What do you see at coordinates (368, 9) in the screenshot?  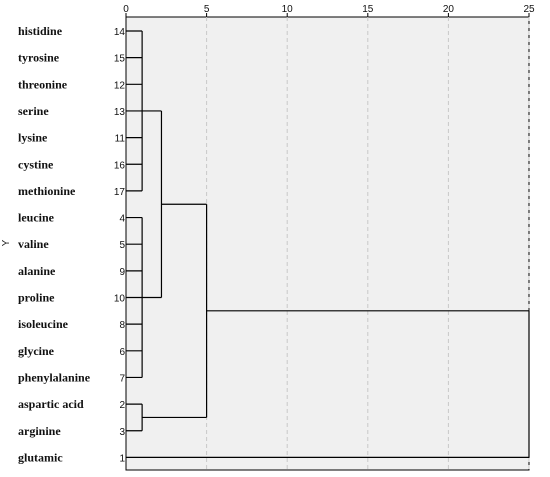 I see `x-tick-label: 15` at bounding box center [368, 9].